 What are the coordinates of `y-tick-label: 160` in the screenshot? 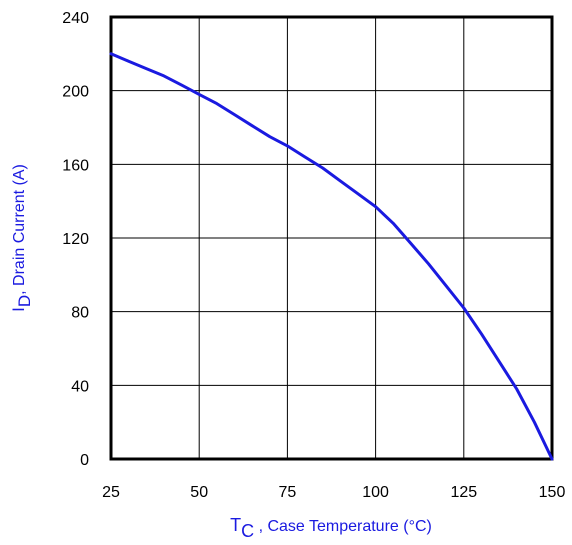 It's located at (75, 165).